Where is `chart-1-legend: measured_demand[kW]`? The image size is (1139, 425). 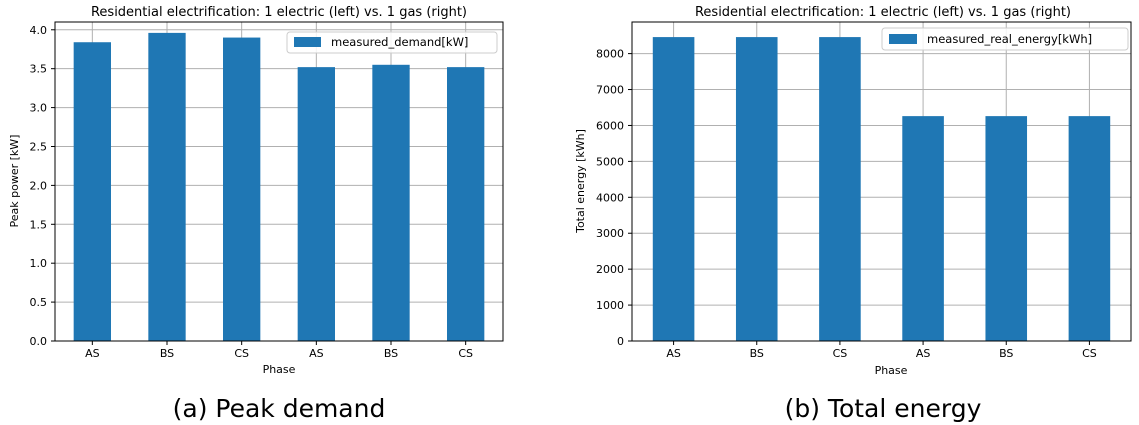
chart-1-legend: measured_demand[kW] is located at coordinates (392, 42).